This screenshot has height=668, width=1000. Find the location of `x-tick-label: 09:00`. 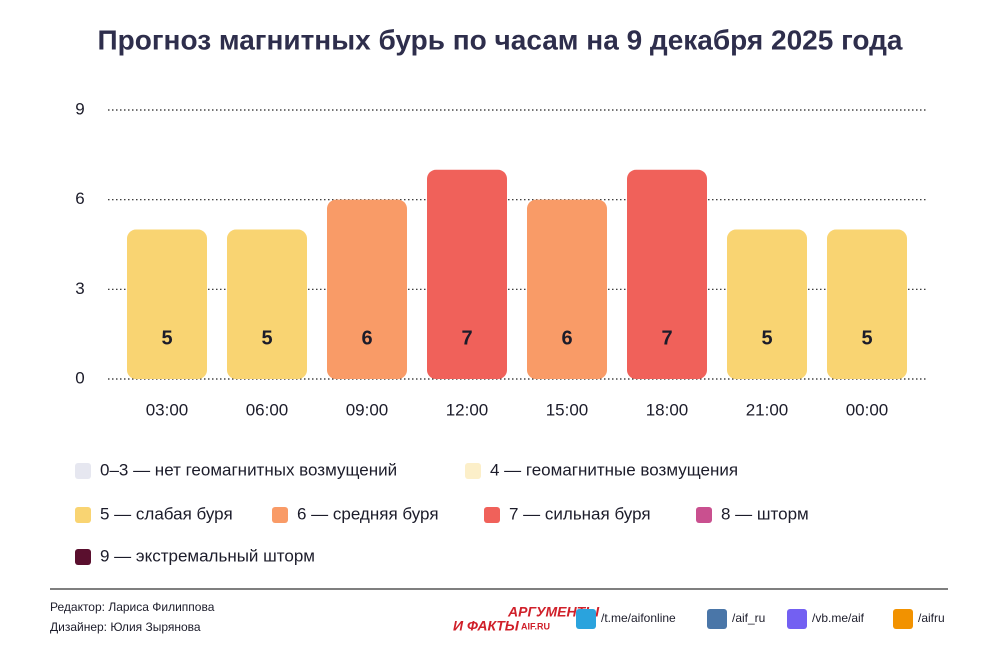

x-tick-label: 09:00 is located at coordinates (367, 409).